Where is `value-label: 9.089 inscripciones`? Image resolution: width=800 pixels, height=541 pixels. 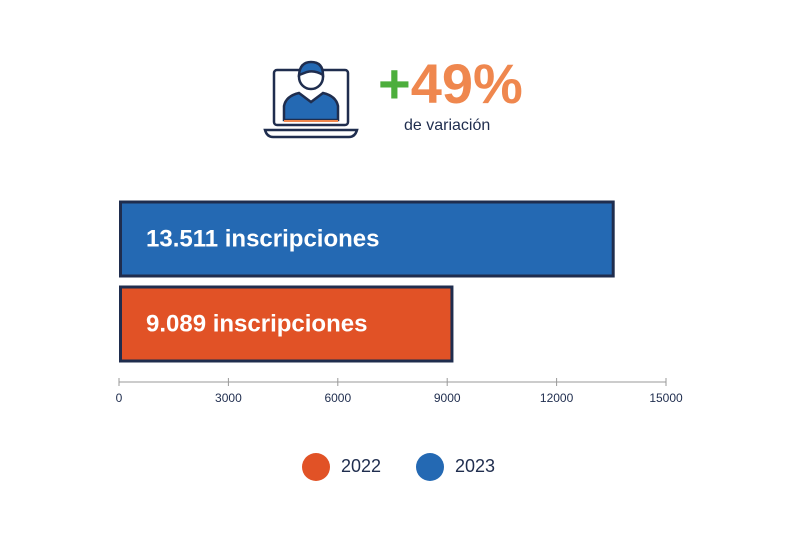 value-label: 9.089 inscripciones is located at coordinates (256, 323).